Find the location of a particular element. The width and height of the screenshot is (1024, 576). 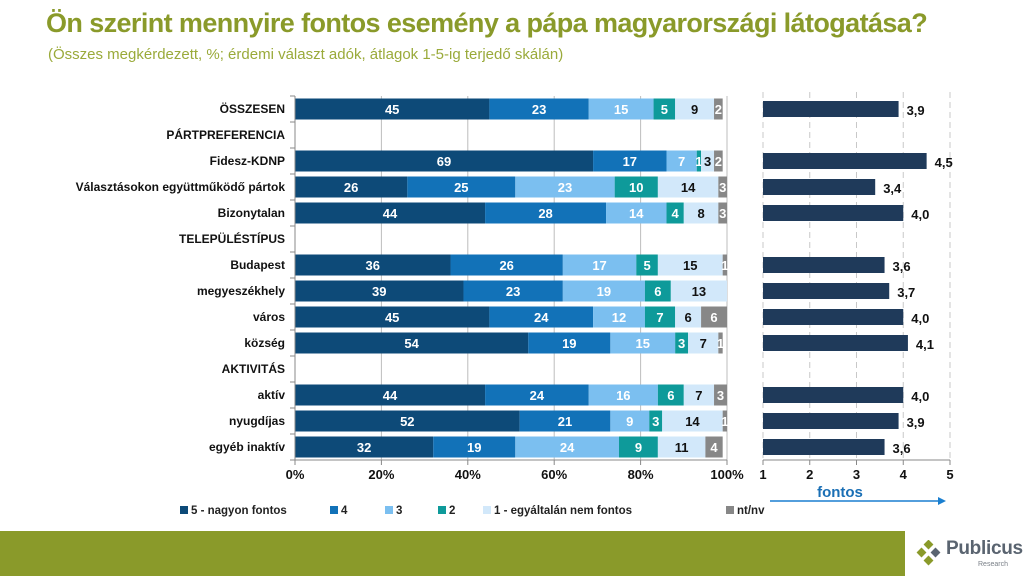

bar-value-label: 11 is located at coordinates (682, 447).